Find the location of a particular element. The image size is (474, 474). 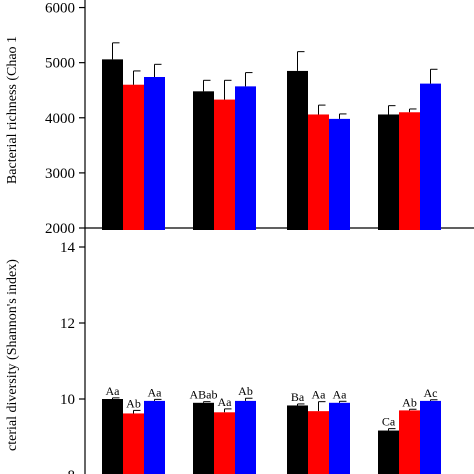

y-tick-label: 4000 is located at coordinates (60, 119).